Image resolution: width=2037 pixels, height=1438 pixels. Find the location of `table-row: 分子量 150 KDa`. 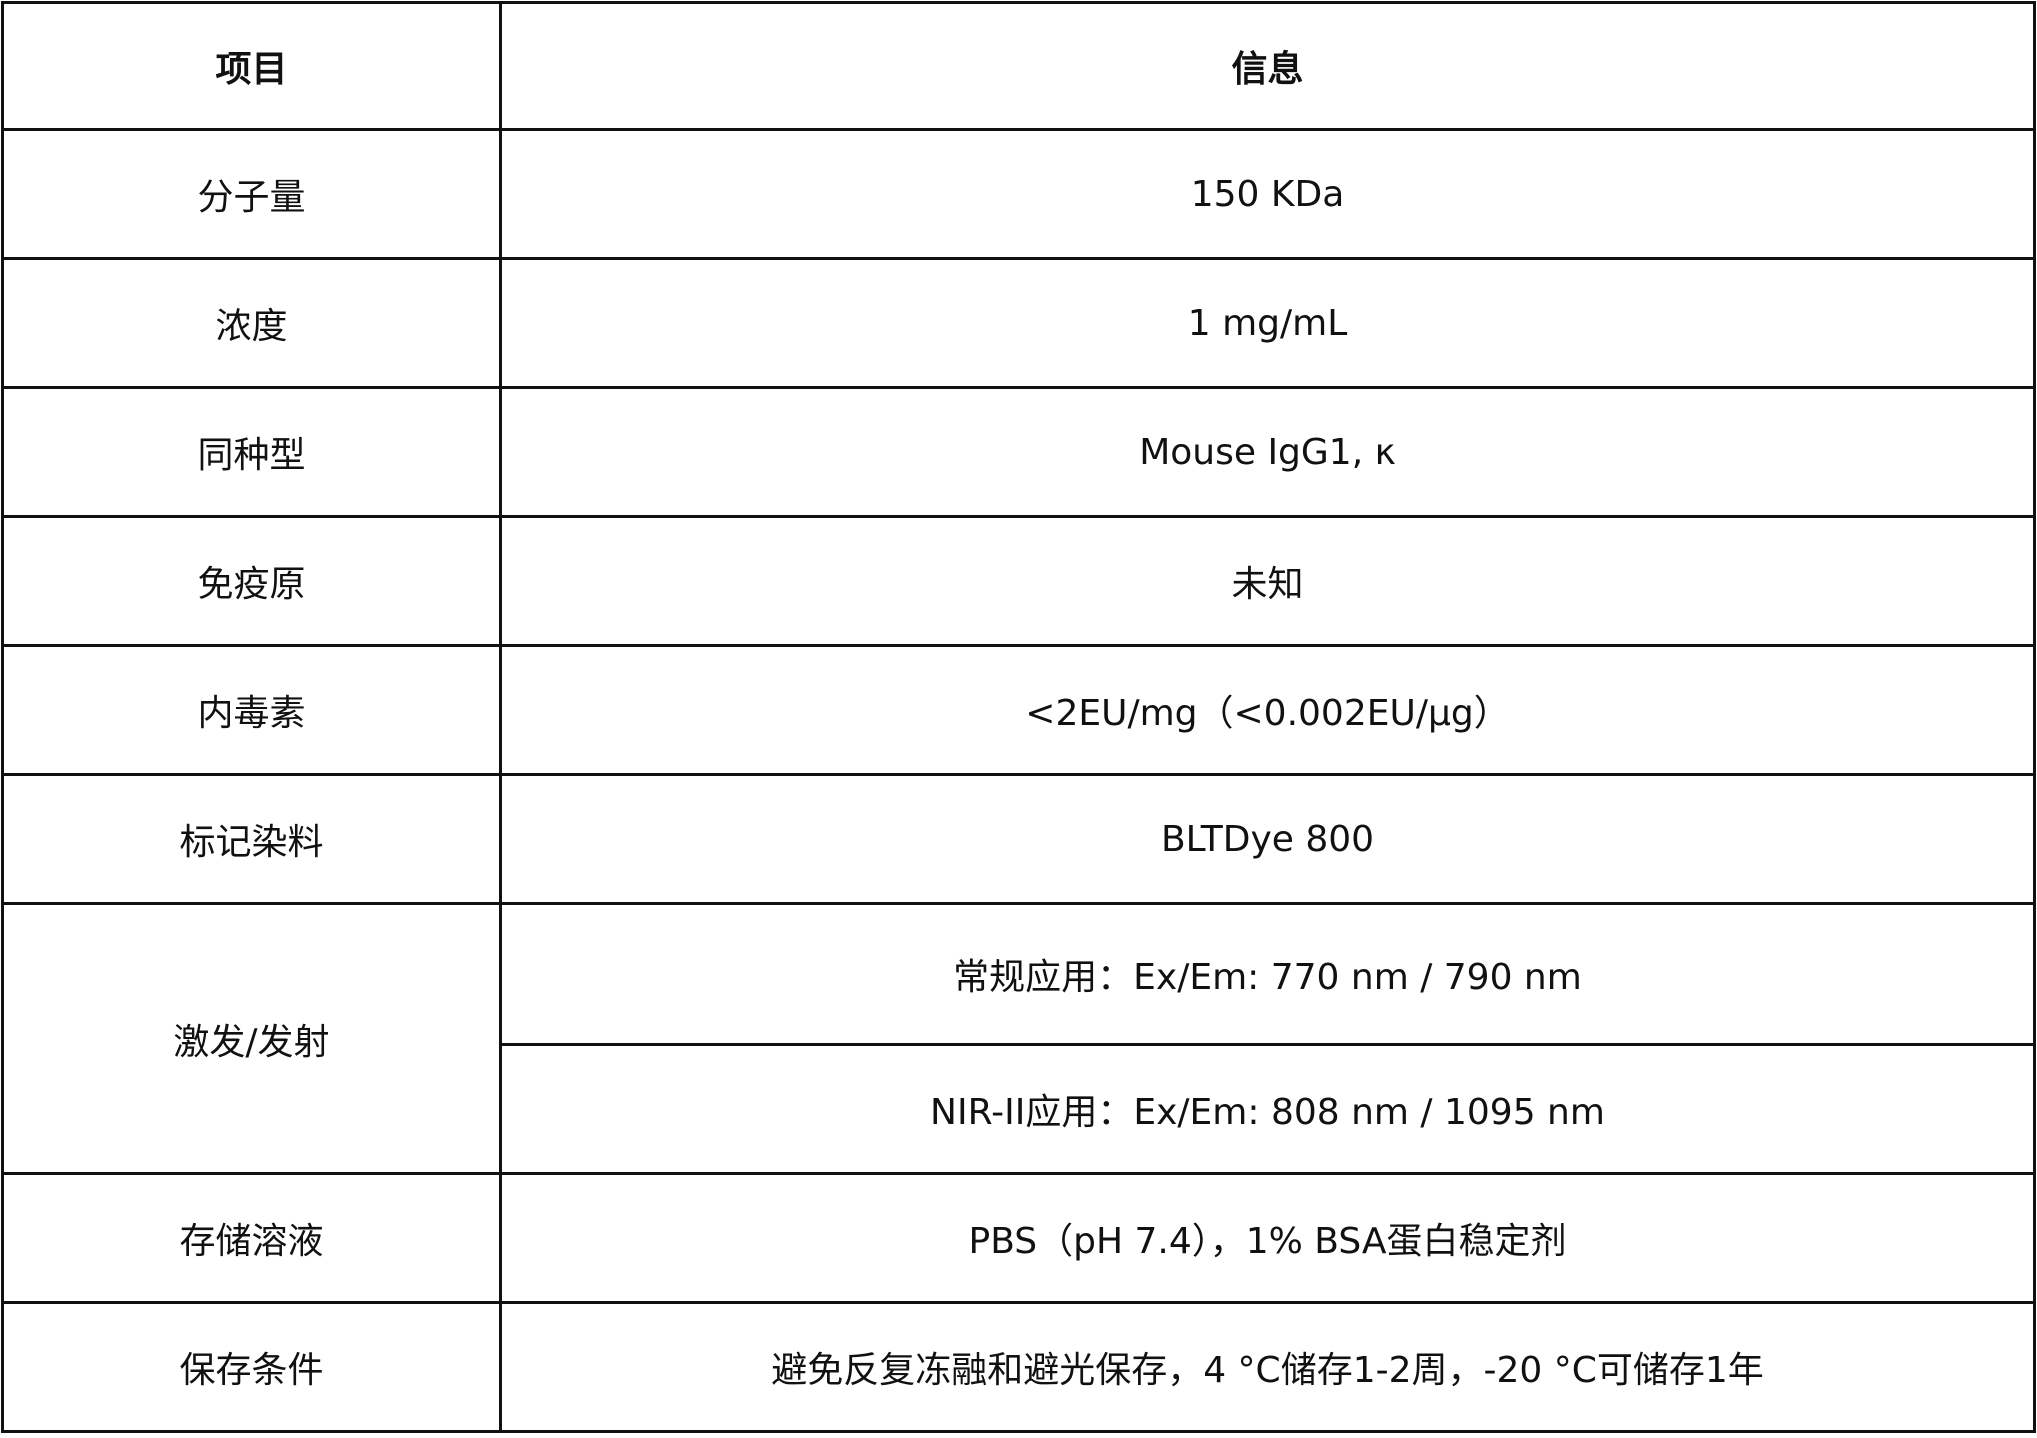

table-row: 分子量 150 KDa is located at coordinates (1018, 194).